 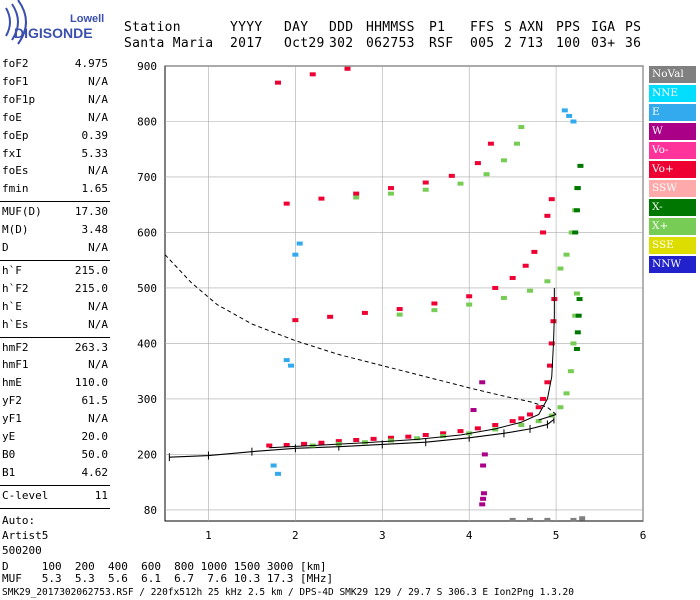 What do you see at coordinates (15, 81) in the screenshot?
I see `param-label: foF1` at bounding box center [15, 81].